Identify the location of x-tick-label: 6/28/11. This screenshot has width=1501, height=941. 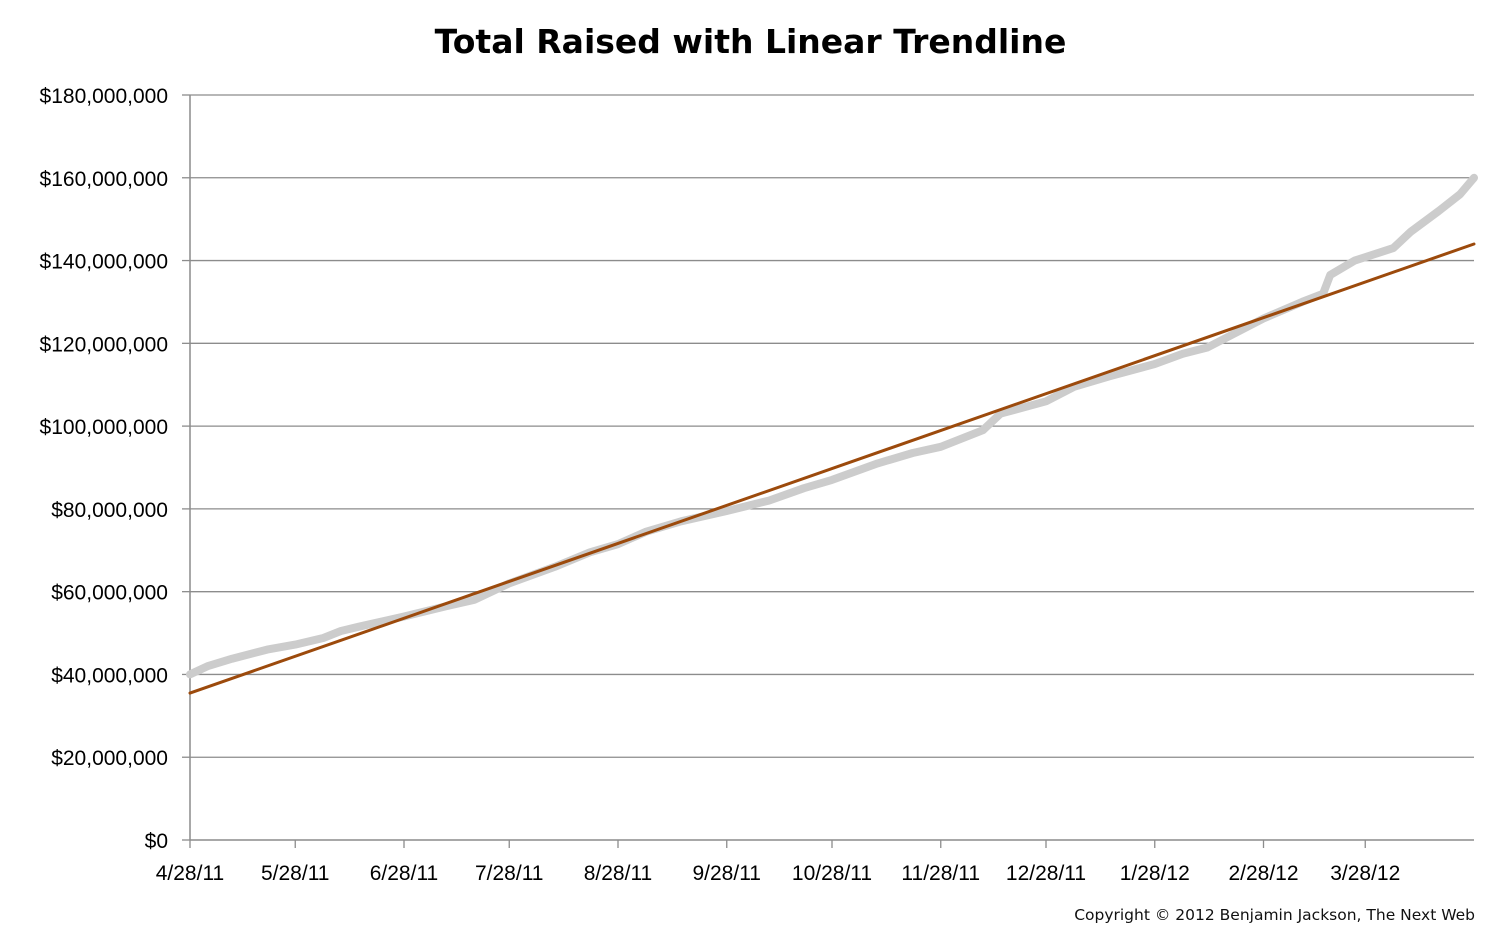
(404, 873).